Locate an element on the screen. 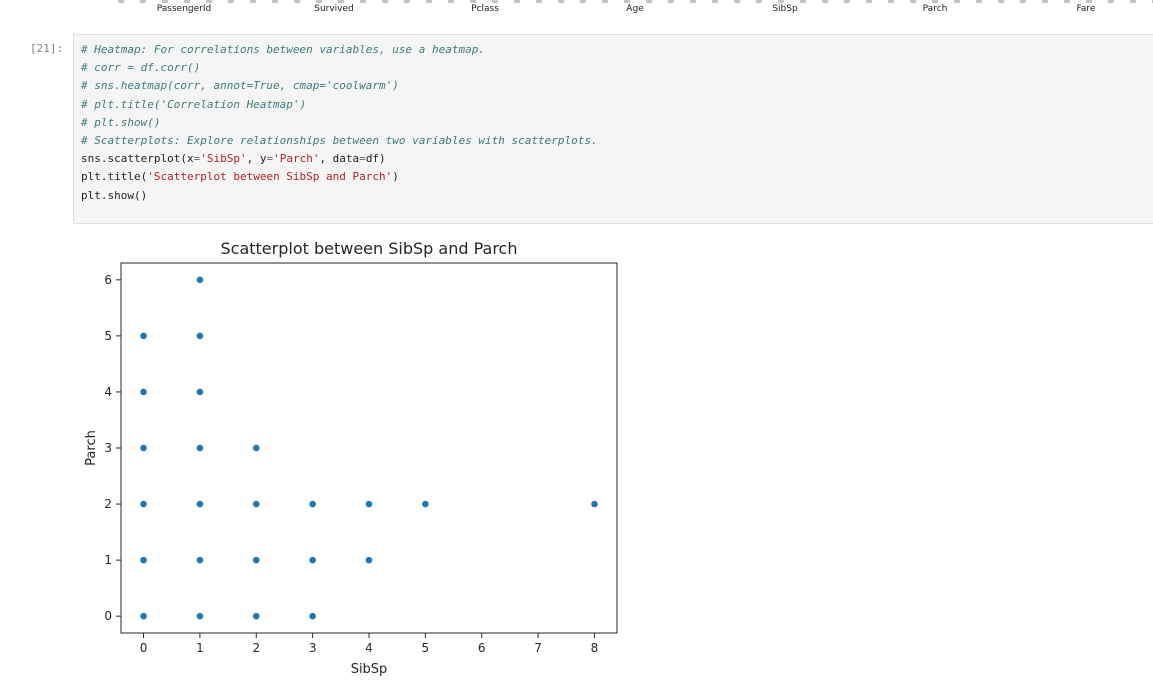  prev-axis-label: Pclass is located at coordinates (485, 9).